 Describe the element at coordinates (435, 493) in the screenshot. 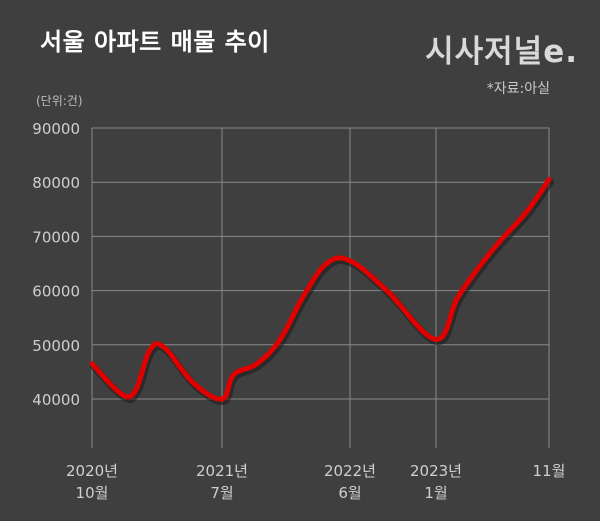

I see `x-tick-label-month: 1월` at that location.